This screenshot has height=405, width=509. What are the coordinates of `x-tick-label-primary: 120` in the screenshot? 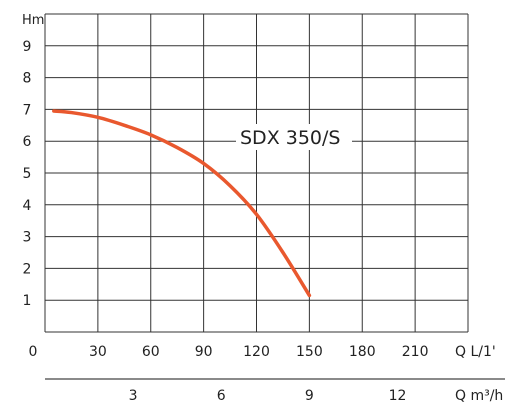 It's located at (256, 352).